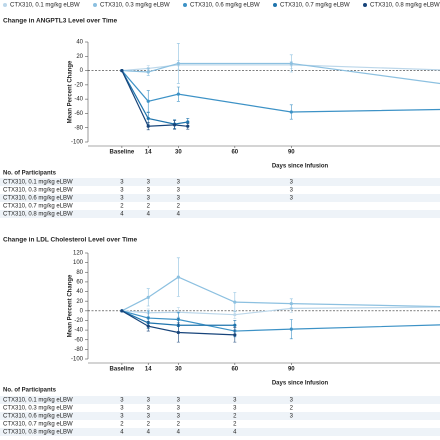 Image resolution: width=440 pixels, height=440 pixels. Describe the element at coordinates (71, 305) in the screenshot. I see `y-axis-label: Mean Percent Change` at that location.